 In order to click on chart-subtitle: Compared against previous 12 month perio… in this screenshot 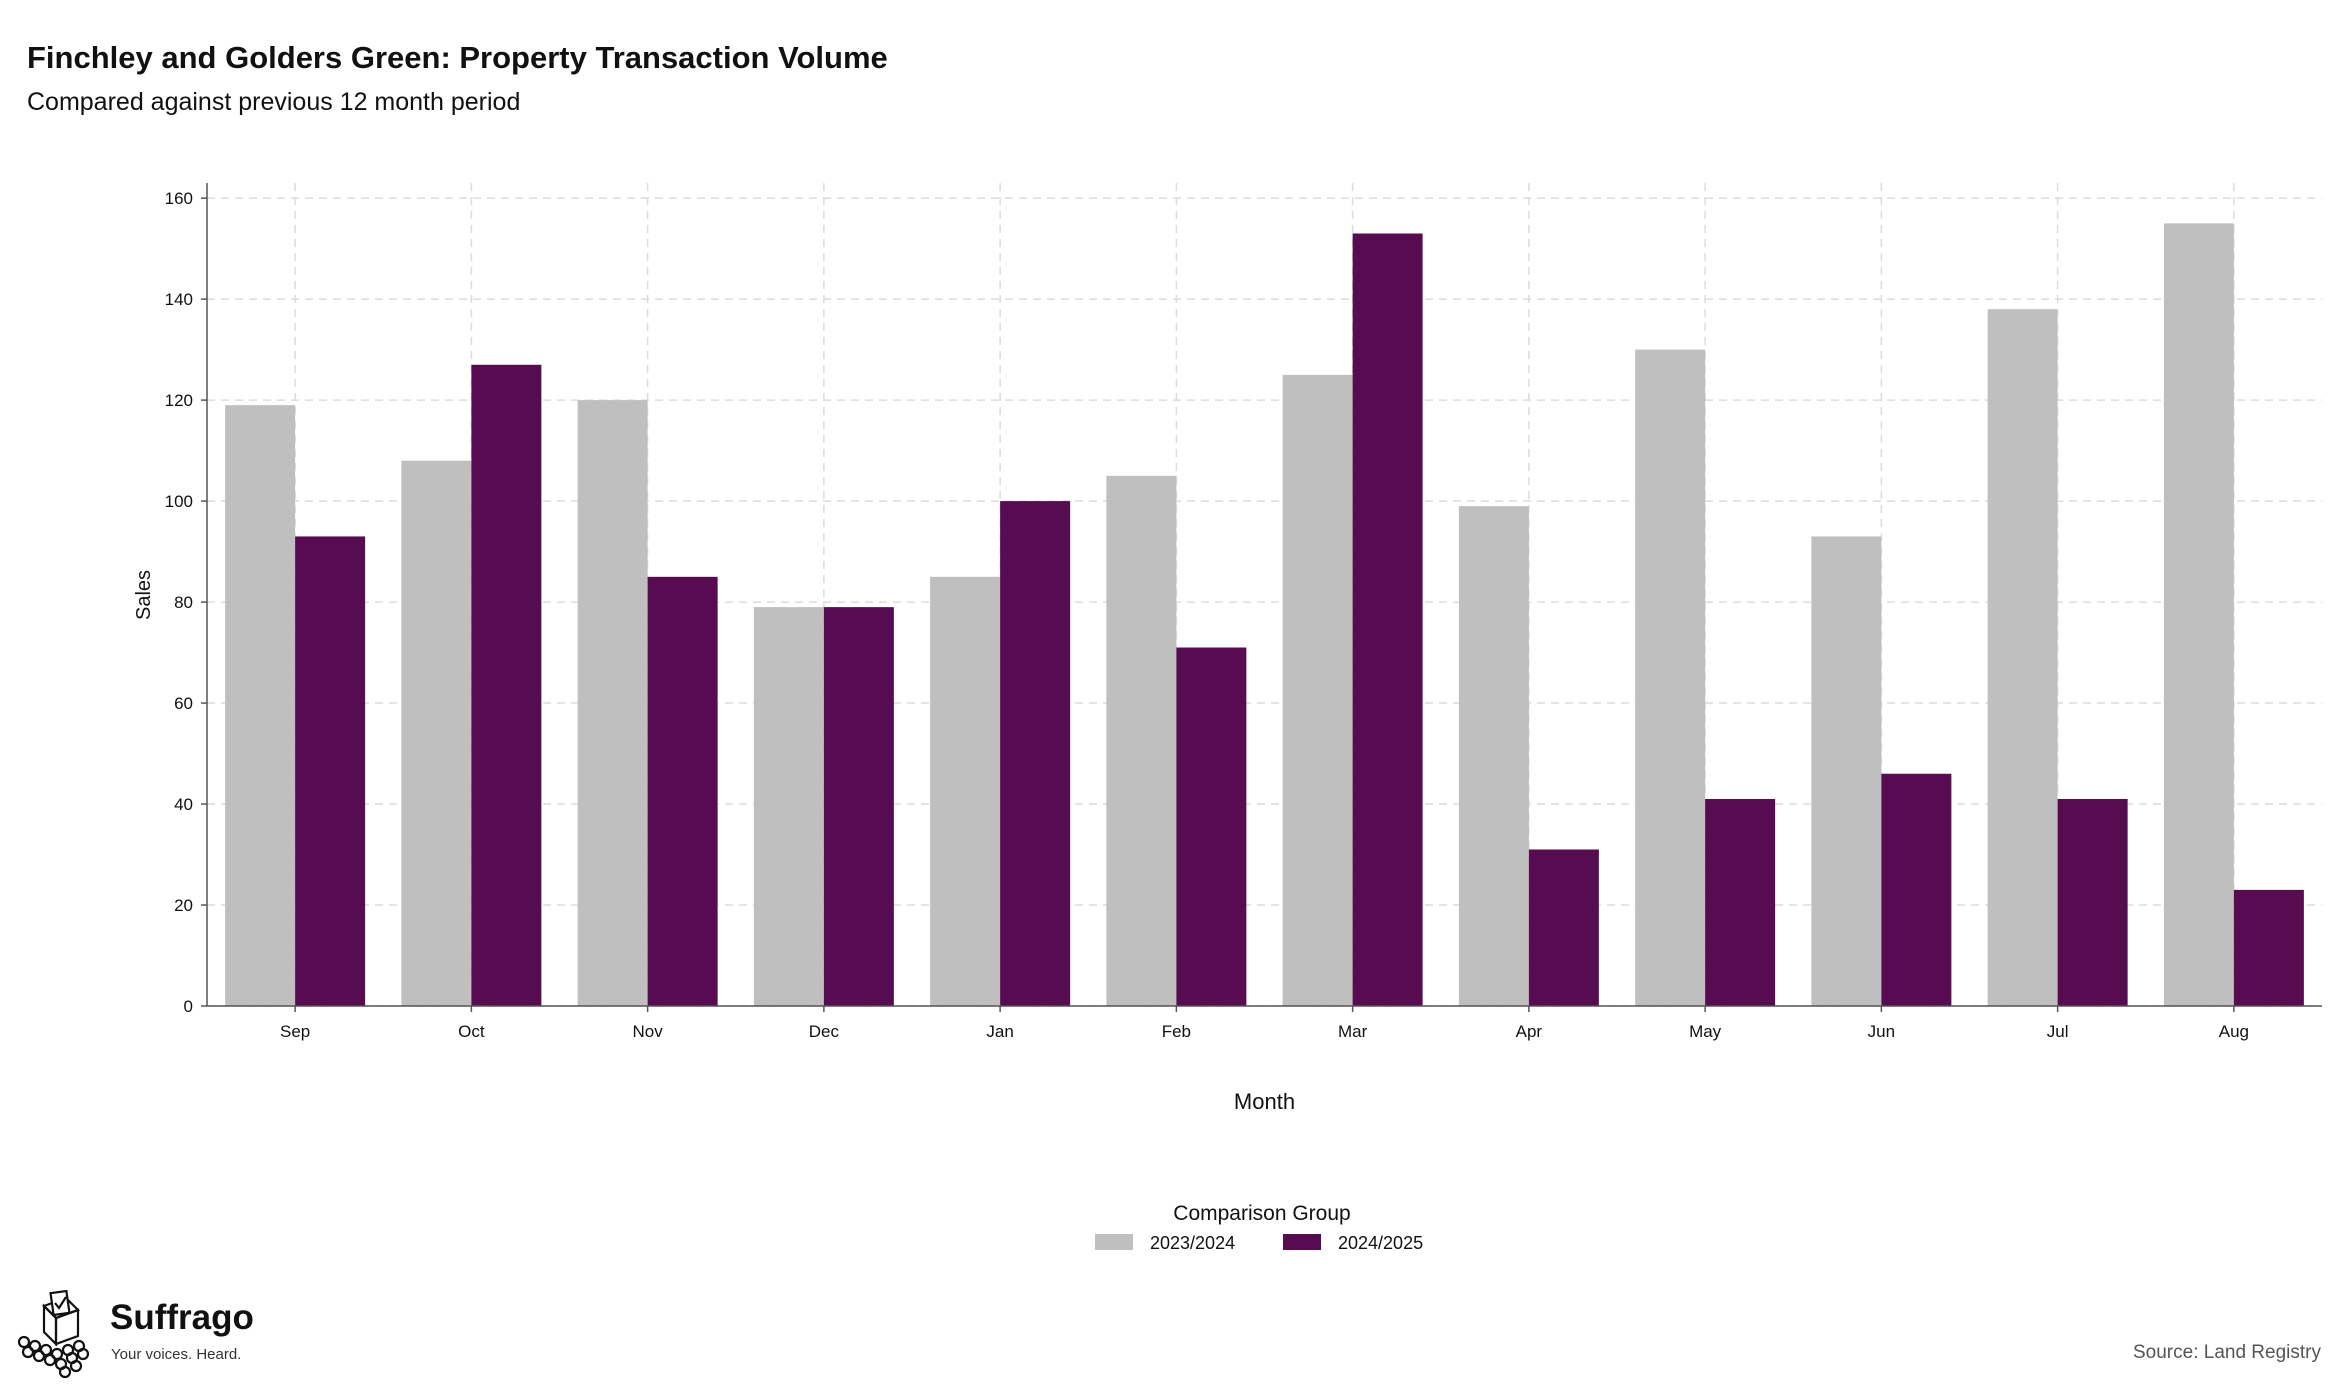, I will do `click(274, 102)`.